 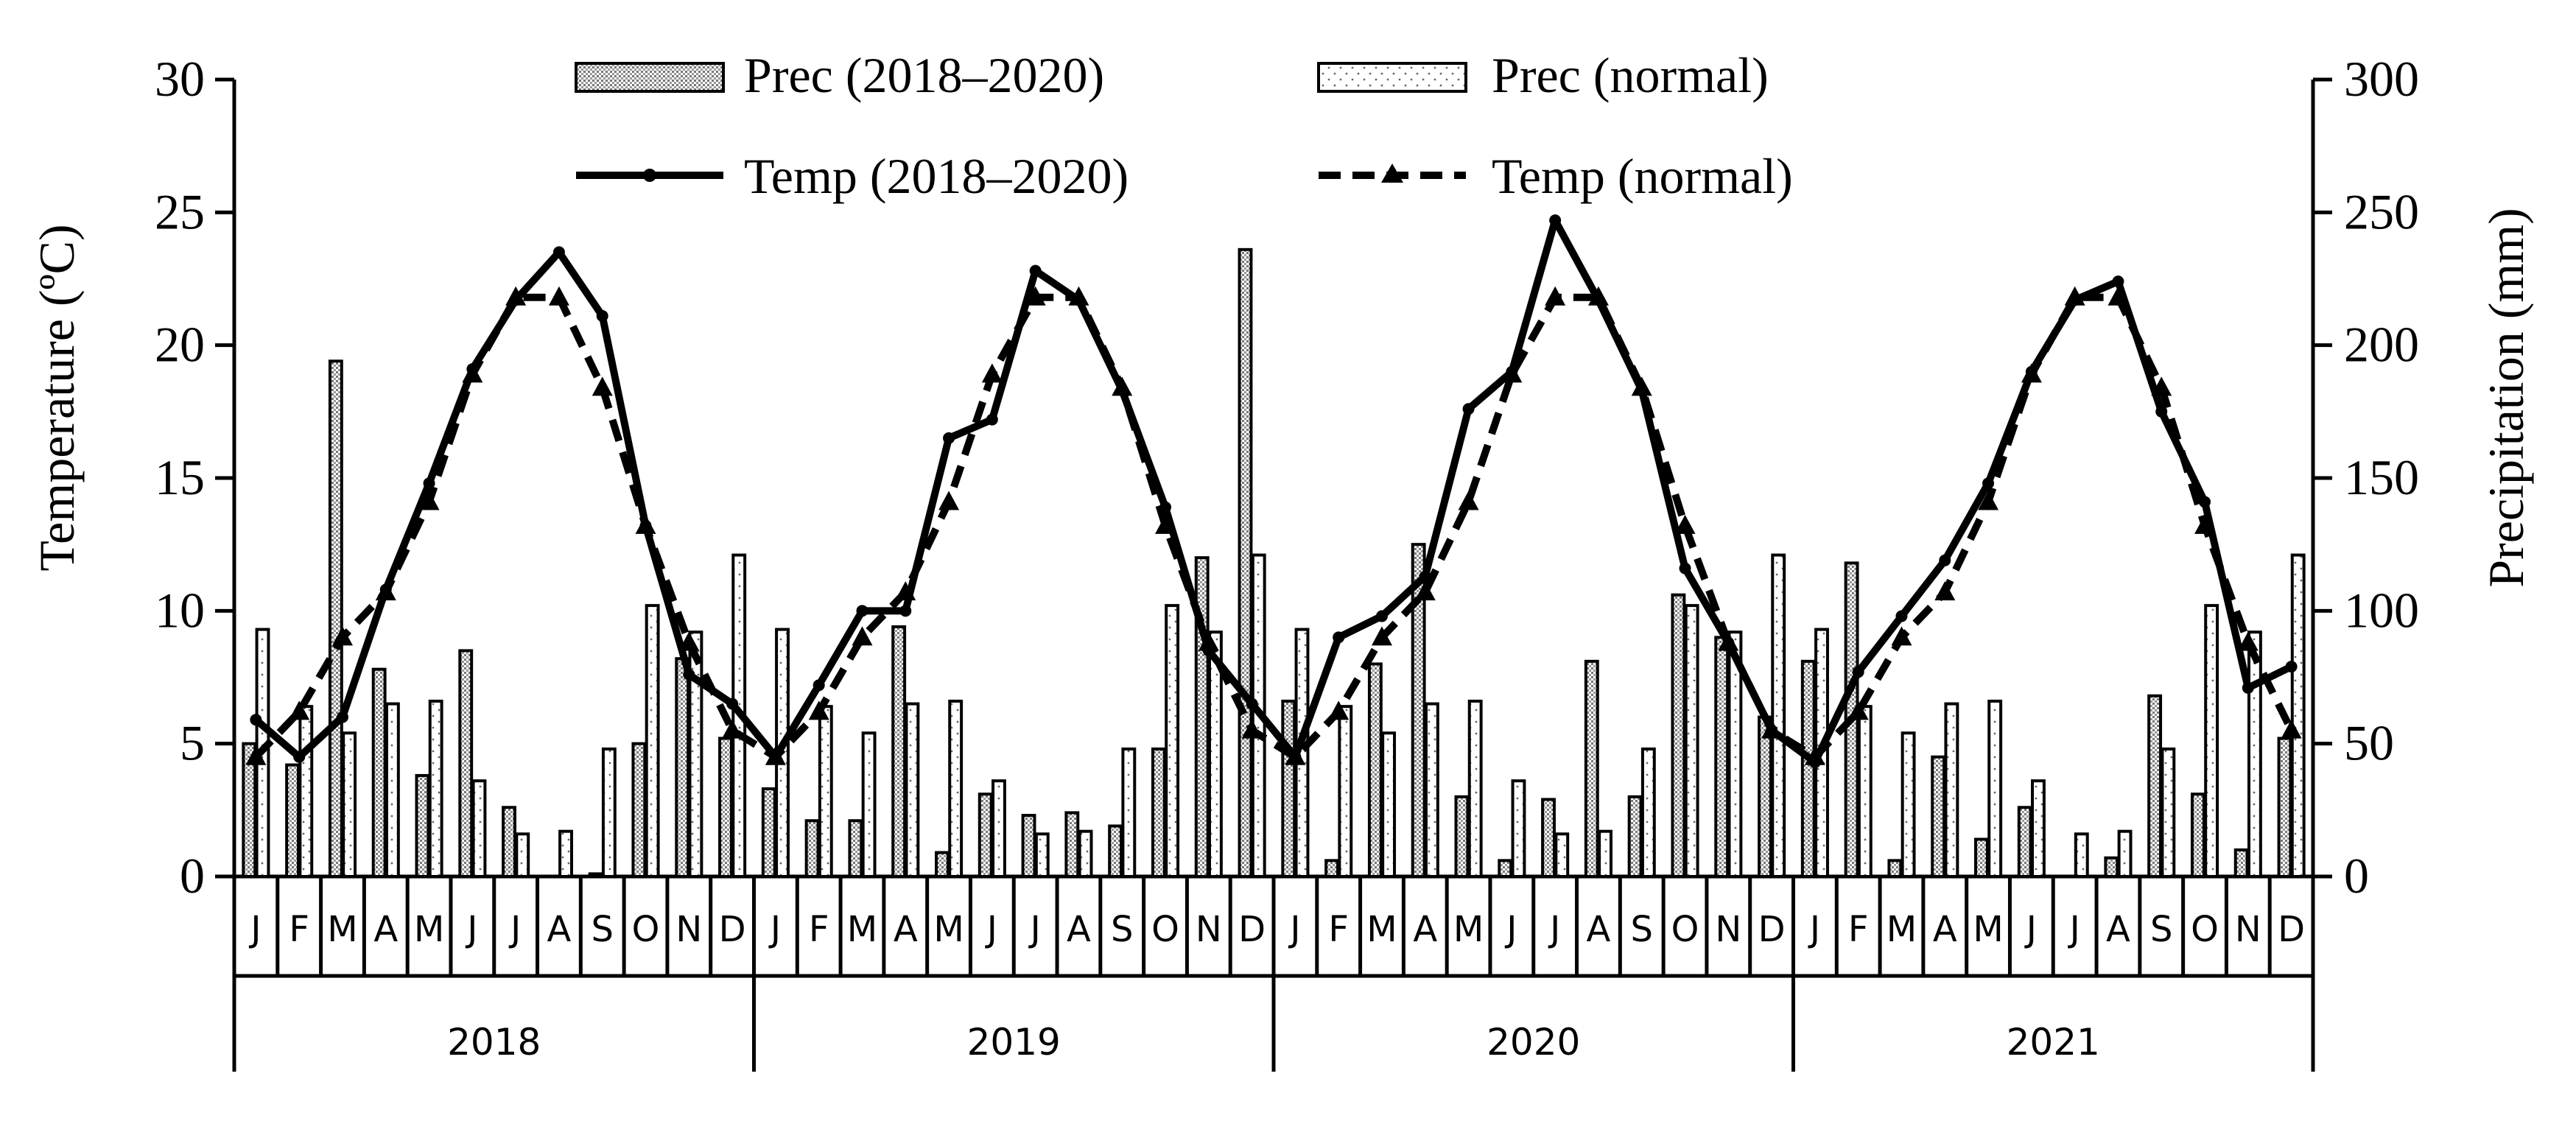 What do you see at coordinates (1630, 75) in the screenshot?
I see `legend-label-prec-normal: Prec (normal)` at bounding box center [1630, 75].